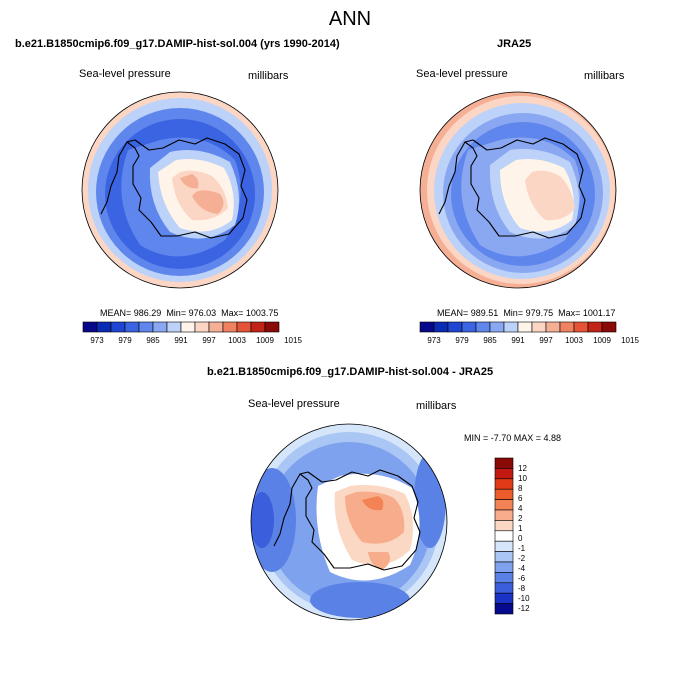 Image resolution: width=700 pixels, height=700 pixels. What do you see at coordinates (522, 468) in the screenshot?
I see `diff-tick-label: 12` at bounding box center [522, 468].